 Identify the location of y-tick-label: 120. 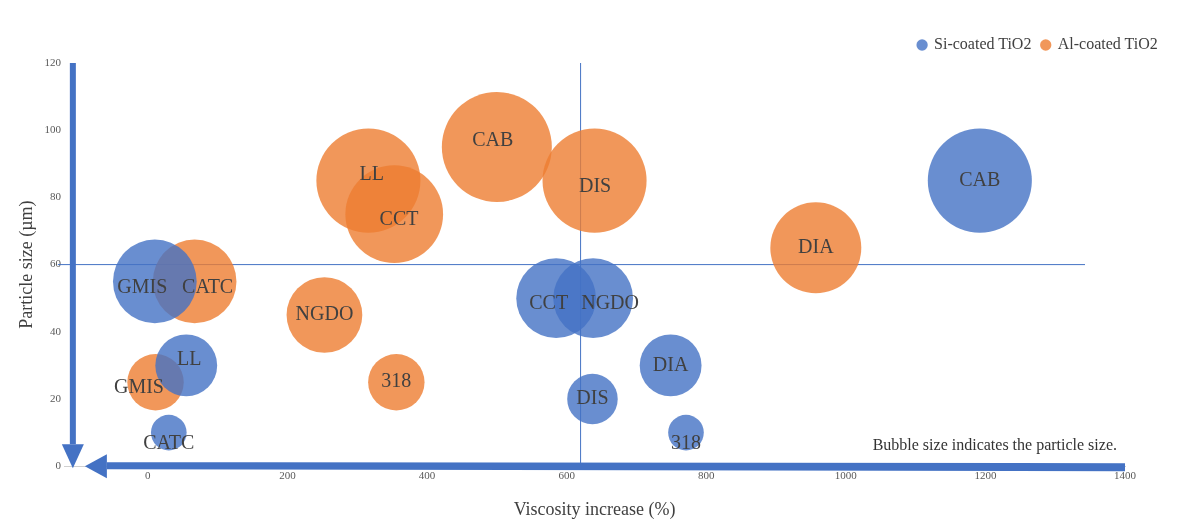
(53, 61).